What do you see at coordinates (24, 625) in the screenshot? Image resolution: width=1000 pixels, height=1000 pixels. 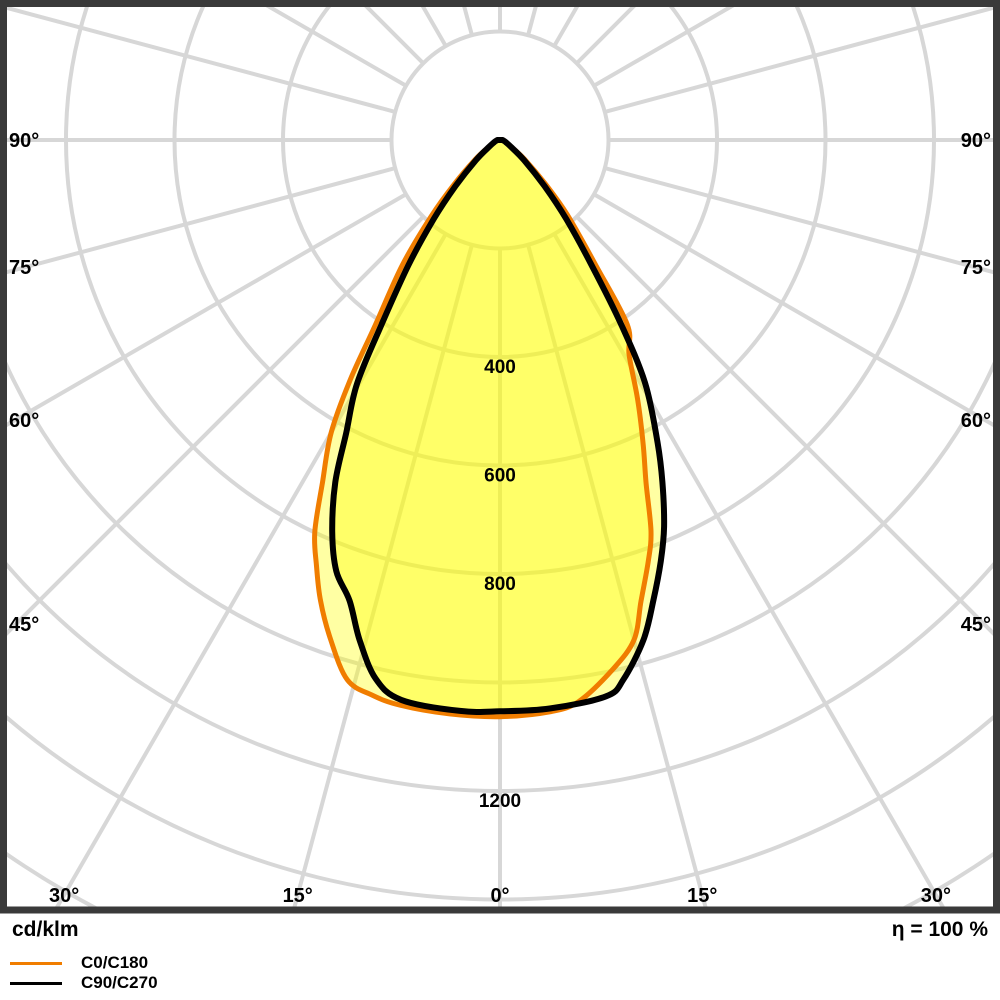 I see `angle-label-left-45: 45°` at bounding box center [24, 625].